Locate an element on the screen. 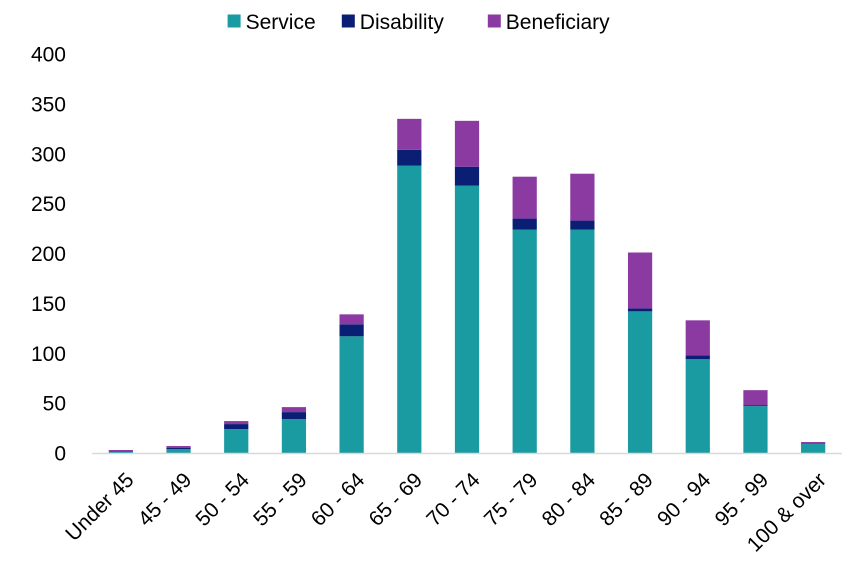 The width and height of the screenshot is (850, 587). legend: Service Disability Beneficiary is located at coordinates (418, 22).